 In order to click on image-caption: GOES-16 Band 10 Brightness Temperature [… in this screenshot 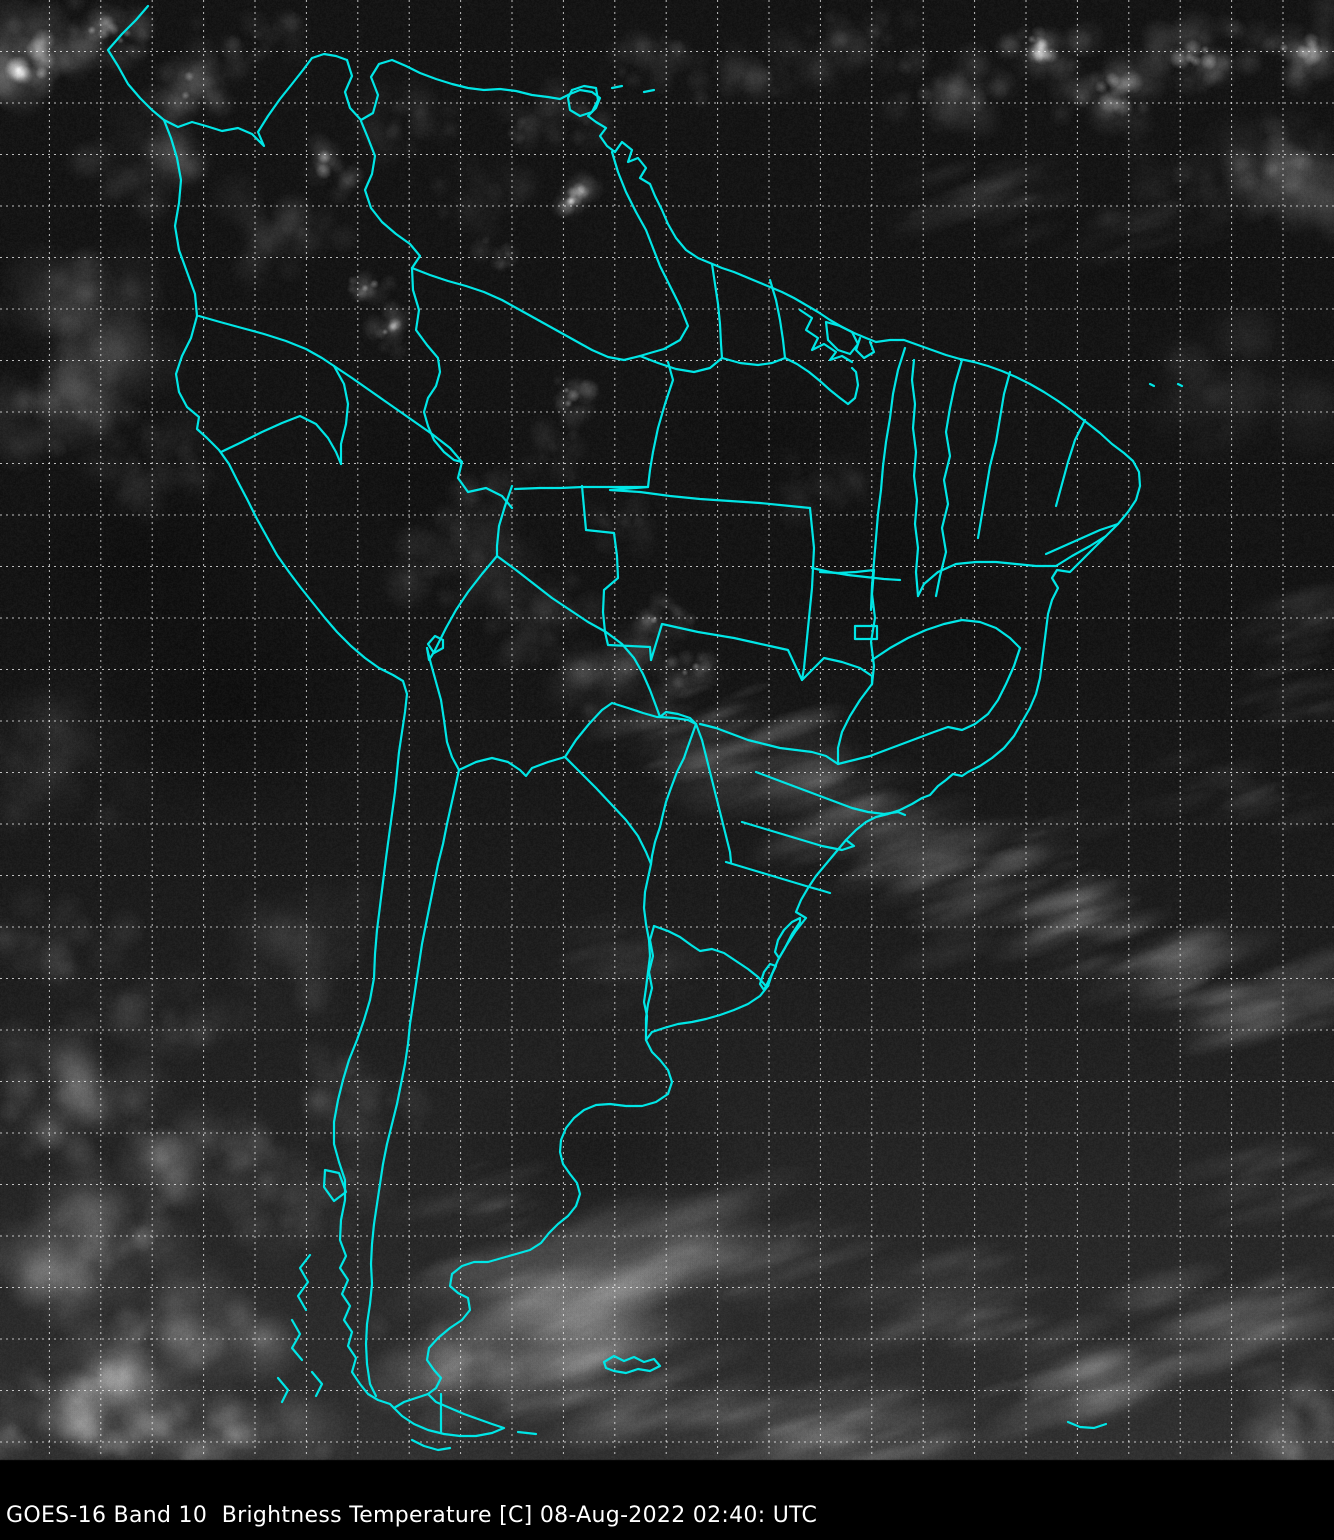, I will do `click(412, 1515)`.